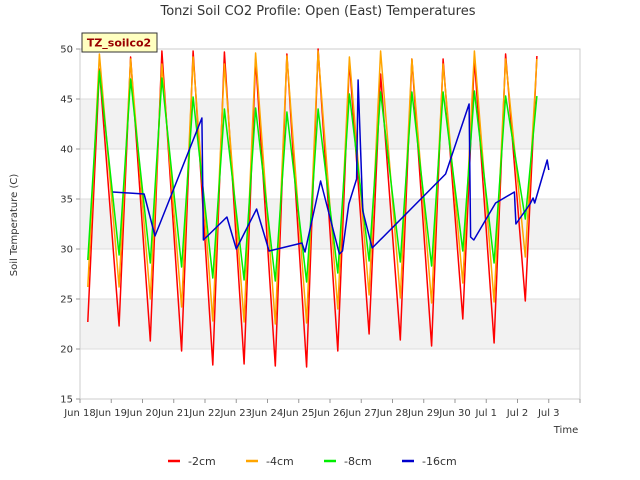 The height and width of the screenshot is (480, 640). I want to click on y-tick-label: 35, so click(66, 200).